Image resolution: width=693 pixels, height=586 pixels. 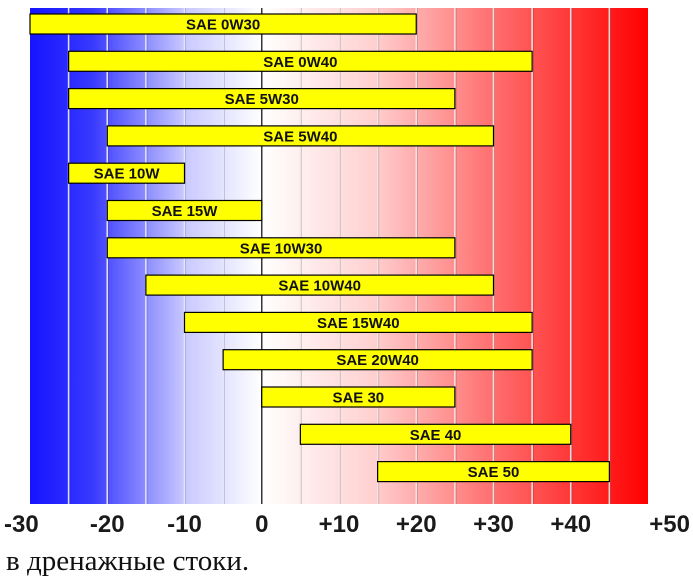 I want to click on range-bar-group: SAE 20W40, so click(x=377, y=360).